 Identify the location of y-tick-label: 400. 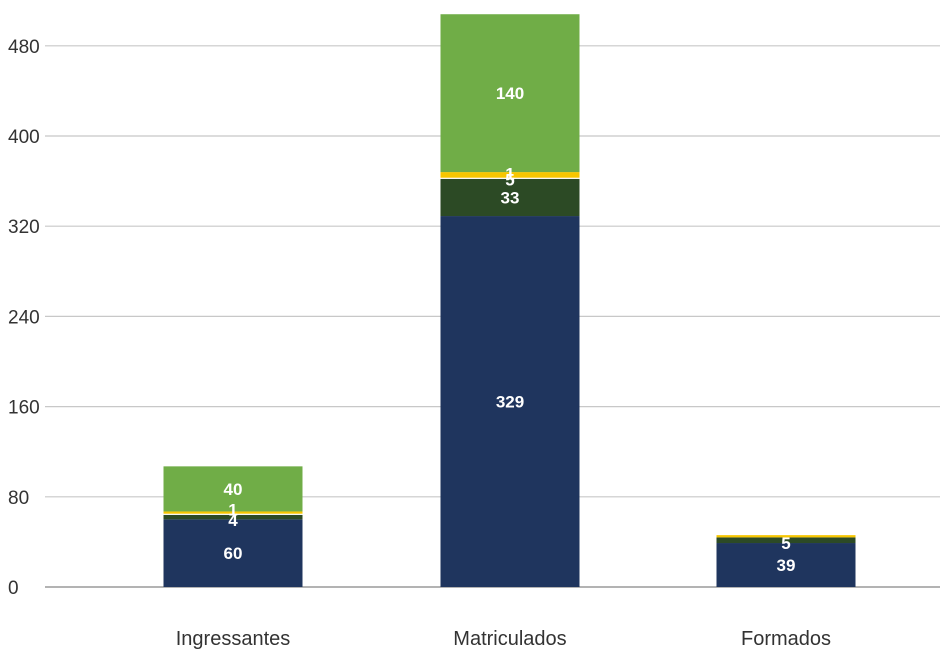
(24, 137).